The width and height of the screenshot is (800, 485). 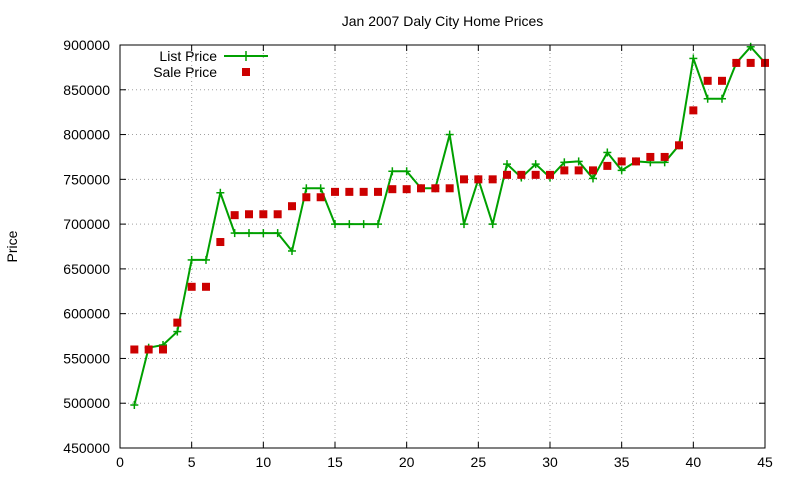 I want to click on y-axis-label: Price, so click(x=12, y=246).